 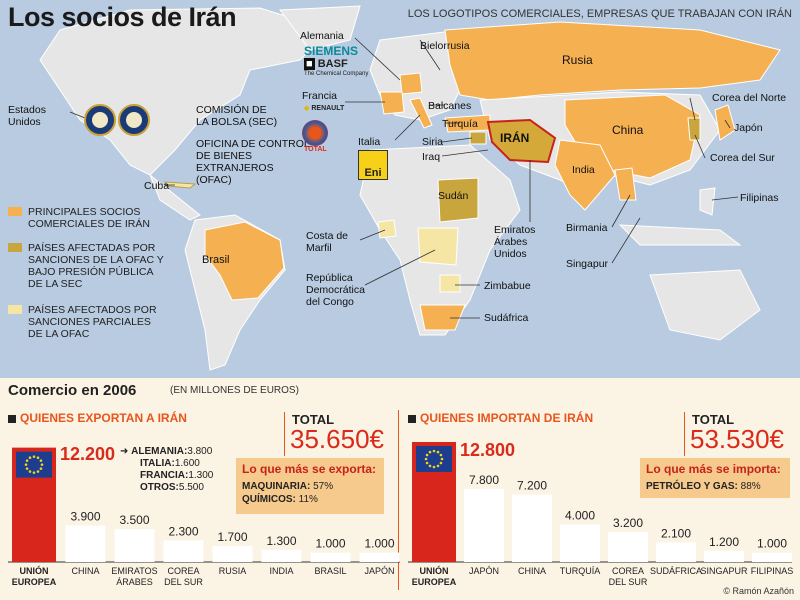 I want to click on eni-logo: Eni, so click(x=373, y=165).